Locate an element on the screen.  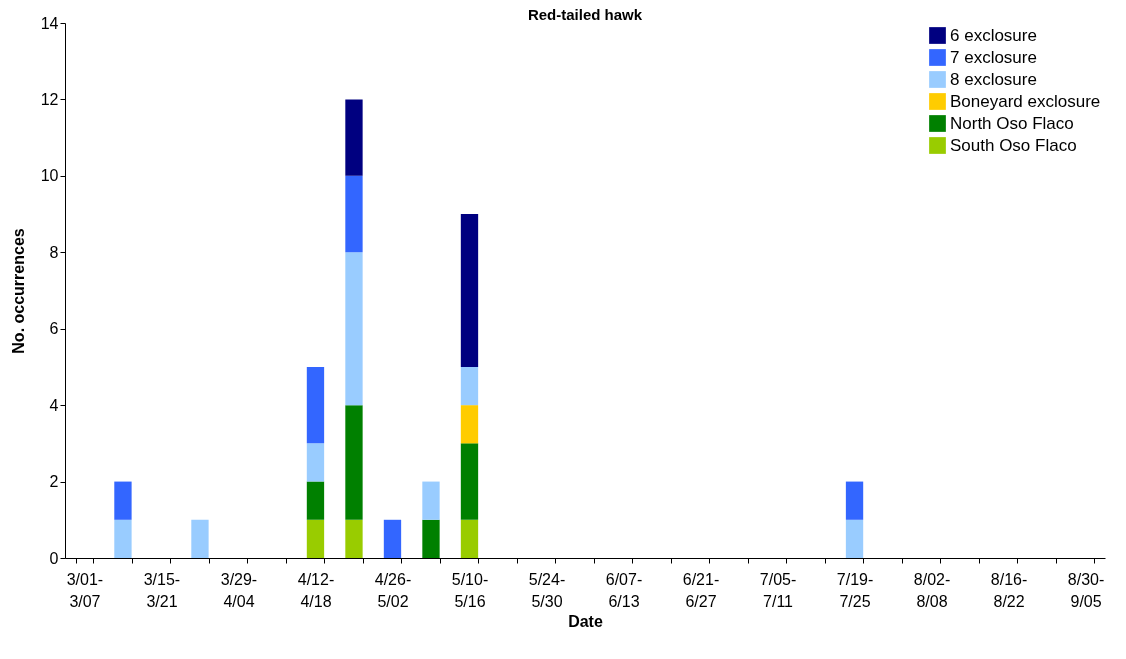
y-tick-label: 14 is located at coordinates (49, 23).